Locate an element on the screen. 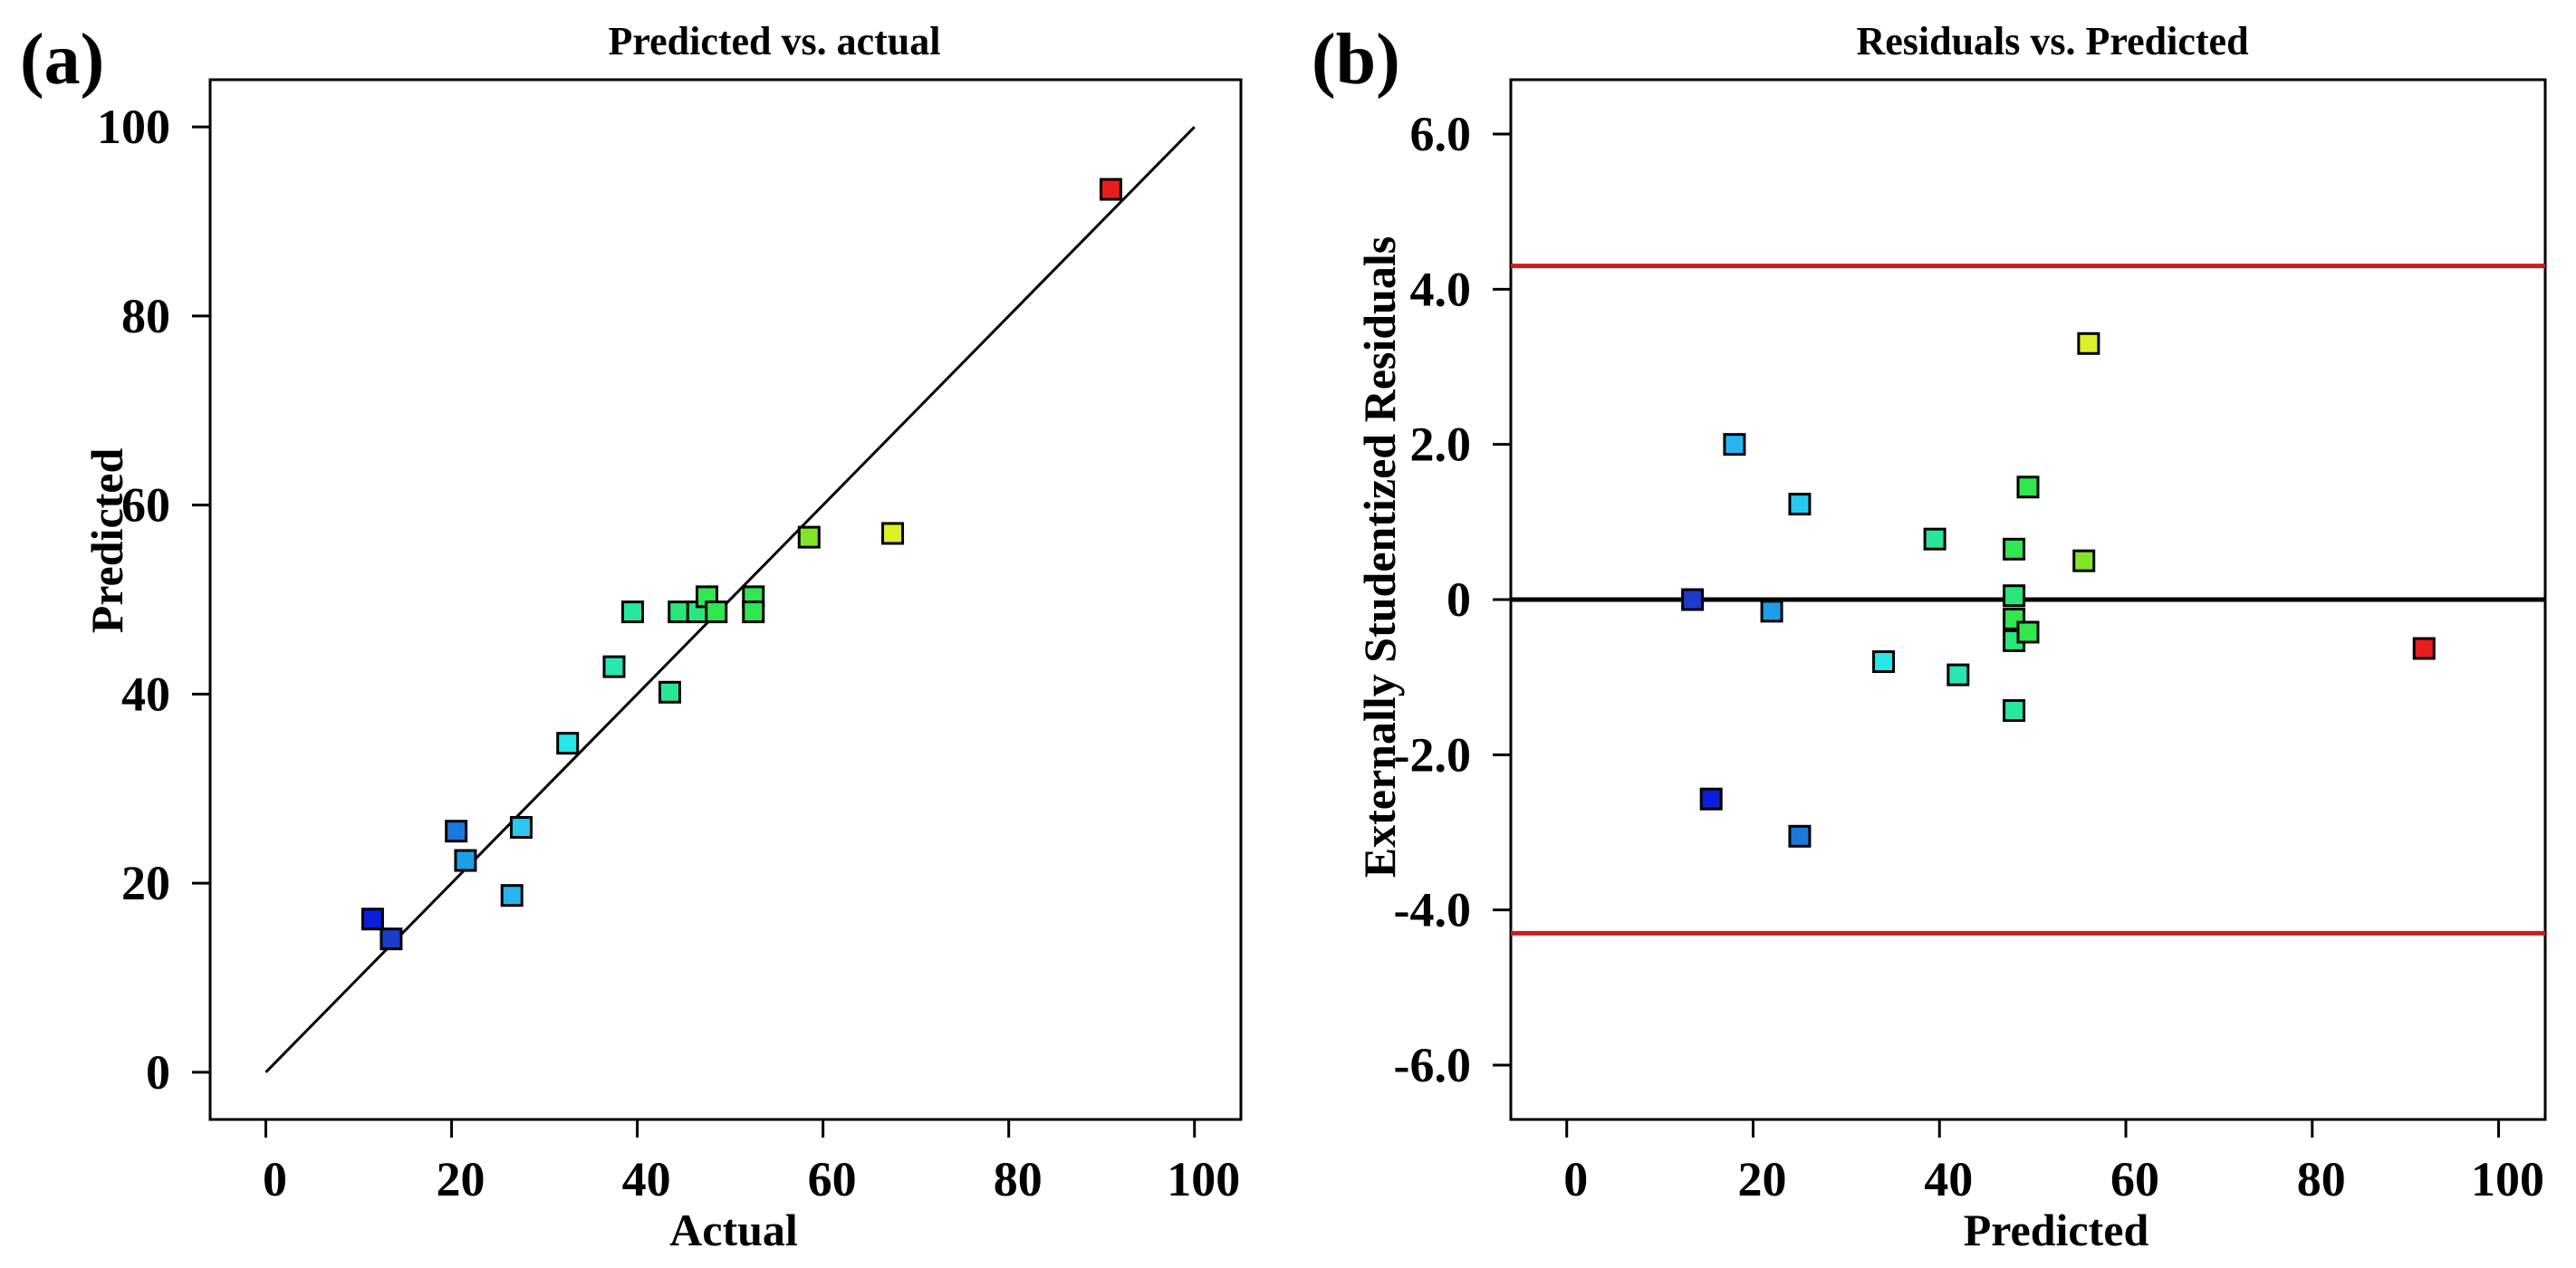 The width and height of the screenshot is (2576, 1268). panel-b-xtick-label: 40 is located at coordinates (1948, 1179).